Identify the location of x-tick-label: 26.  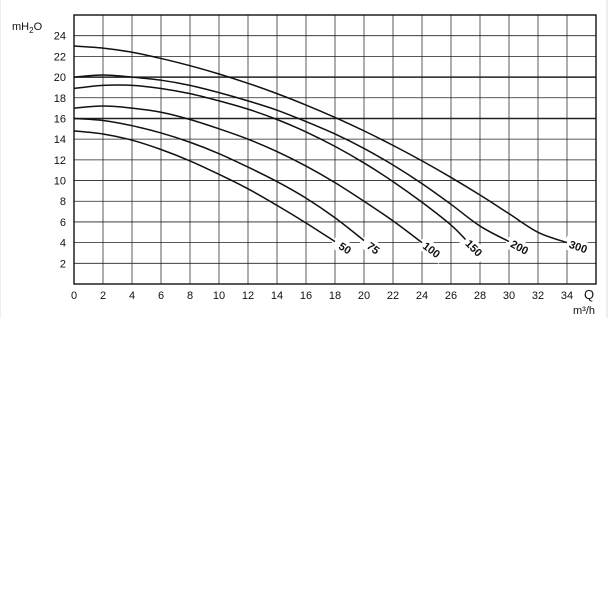
(451, 296).